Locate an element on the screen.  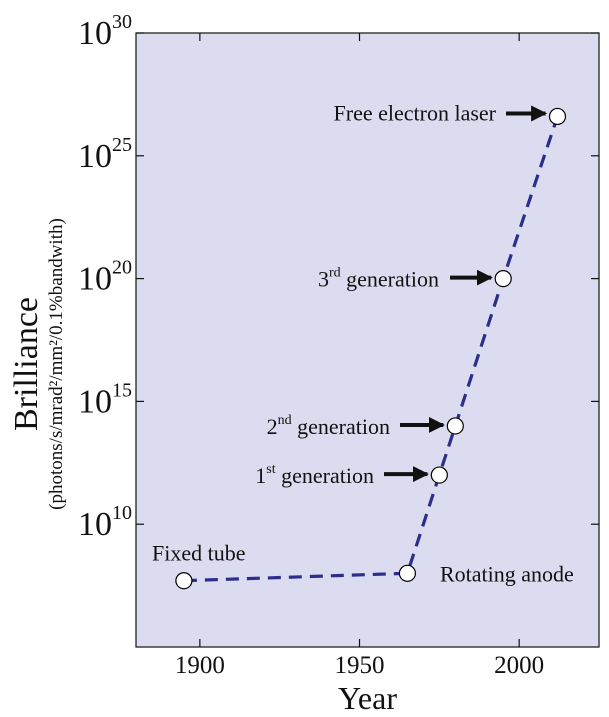
x-tick-label: 1950 is located at coordinates (360, 665).